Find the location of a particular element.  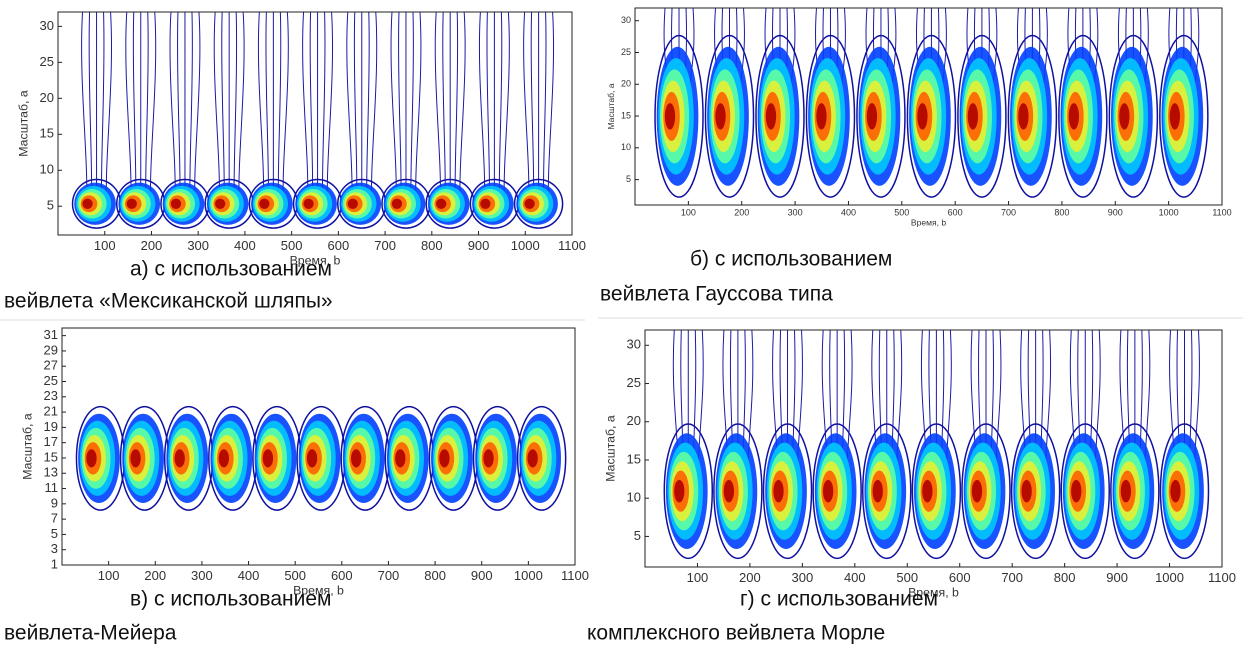

caption: г) с использованием is located at coordinates (839, 599).